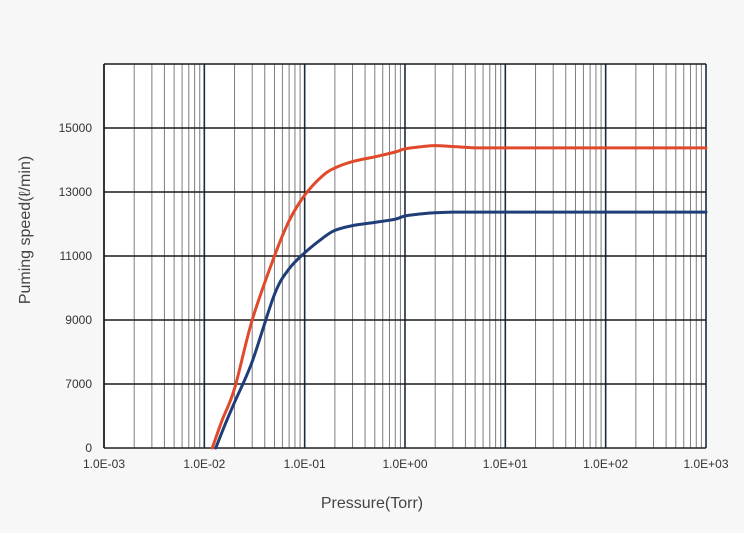 The height and width of the screenshot is (533, 744). I want to click on y-tick-label: 11000, so click(76, 256).